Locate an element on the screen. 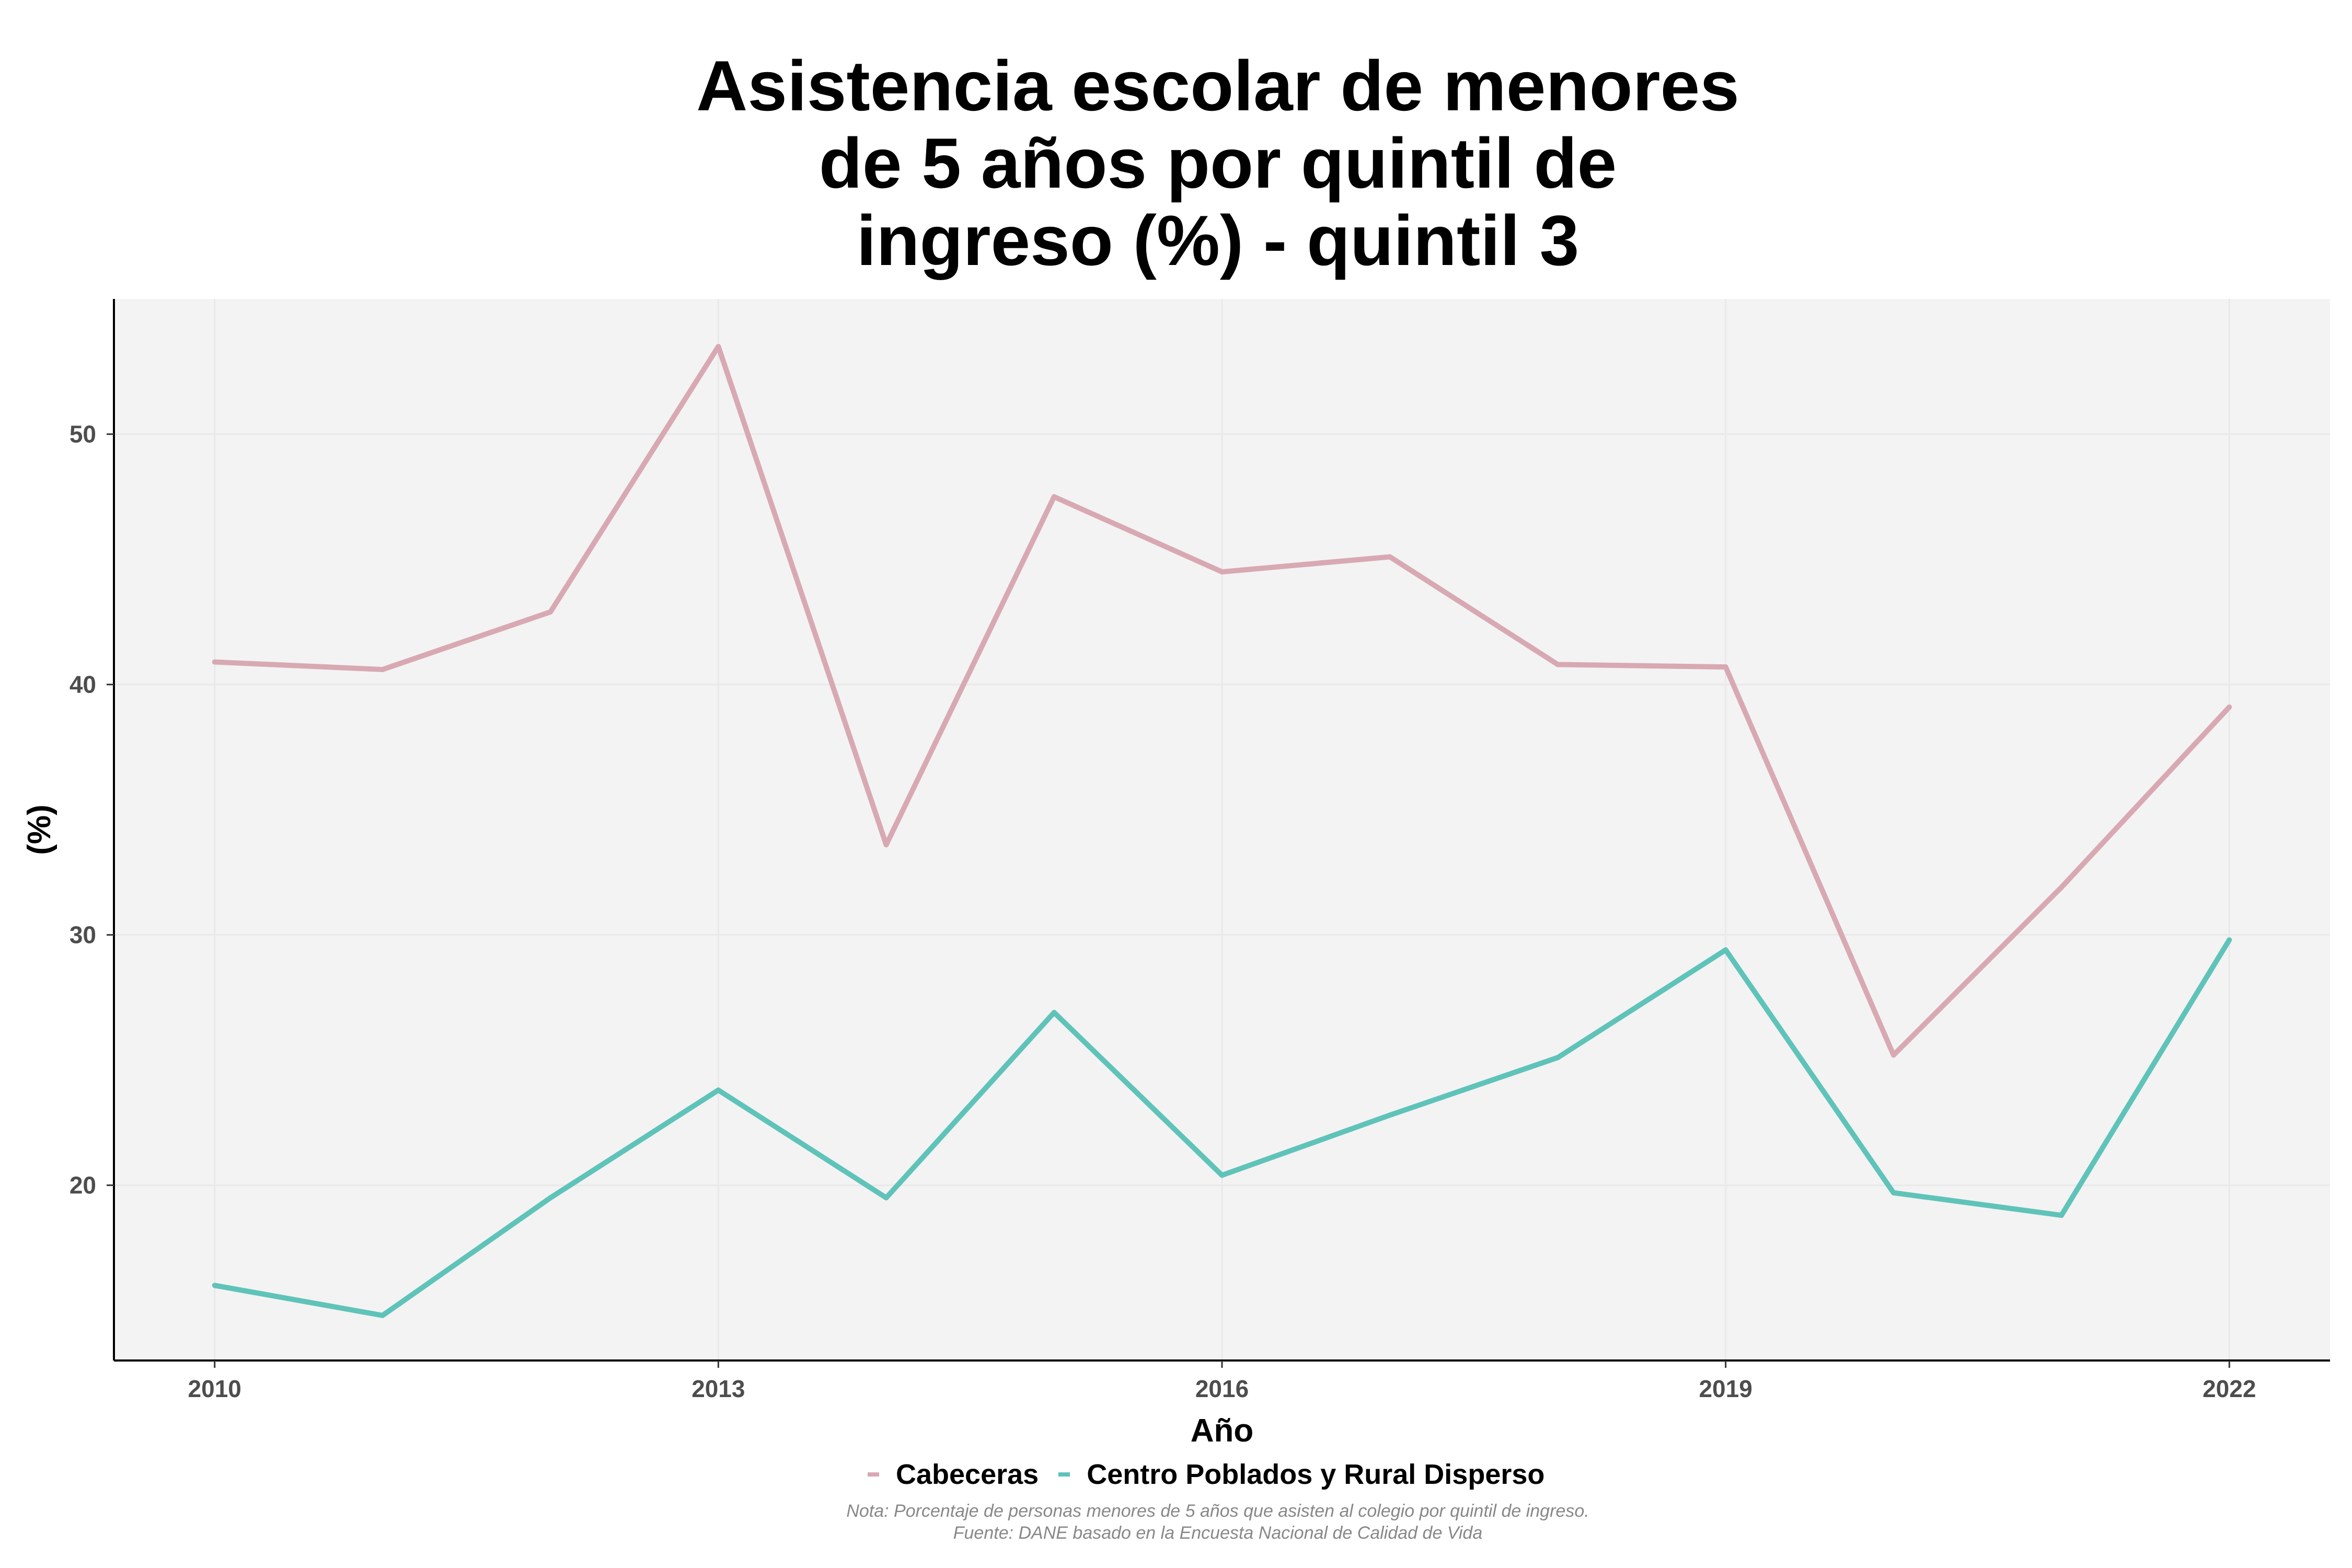 The image size is (2352, 1568). x-tick-label-2019: 2019 is located at coordinates (1725, 1388).